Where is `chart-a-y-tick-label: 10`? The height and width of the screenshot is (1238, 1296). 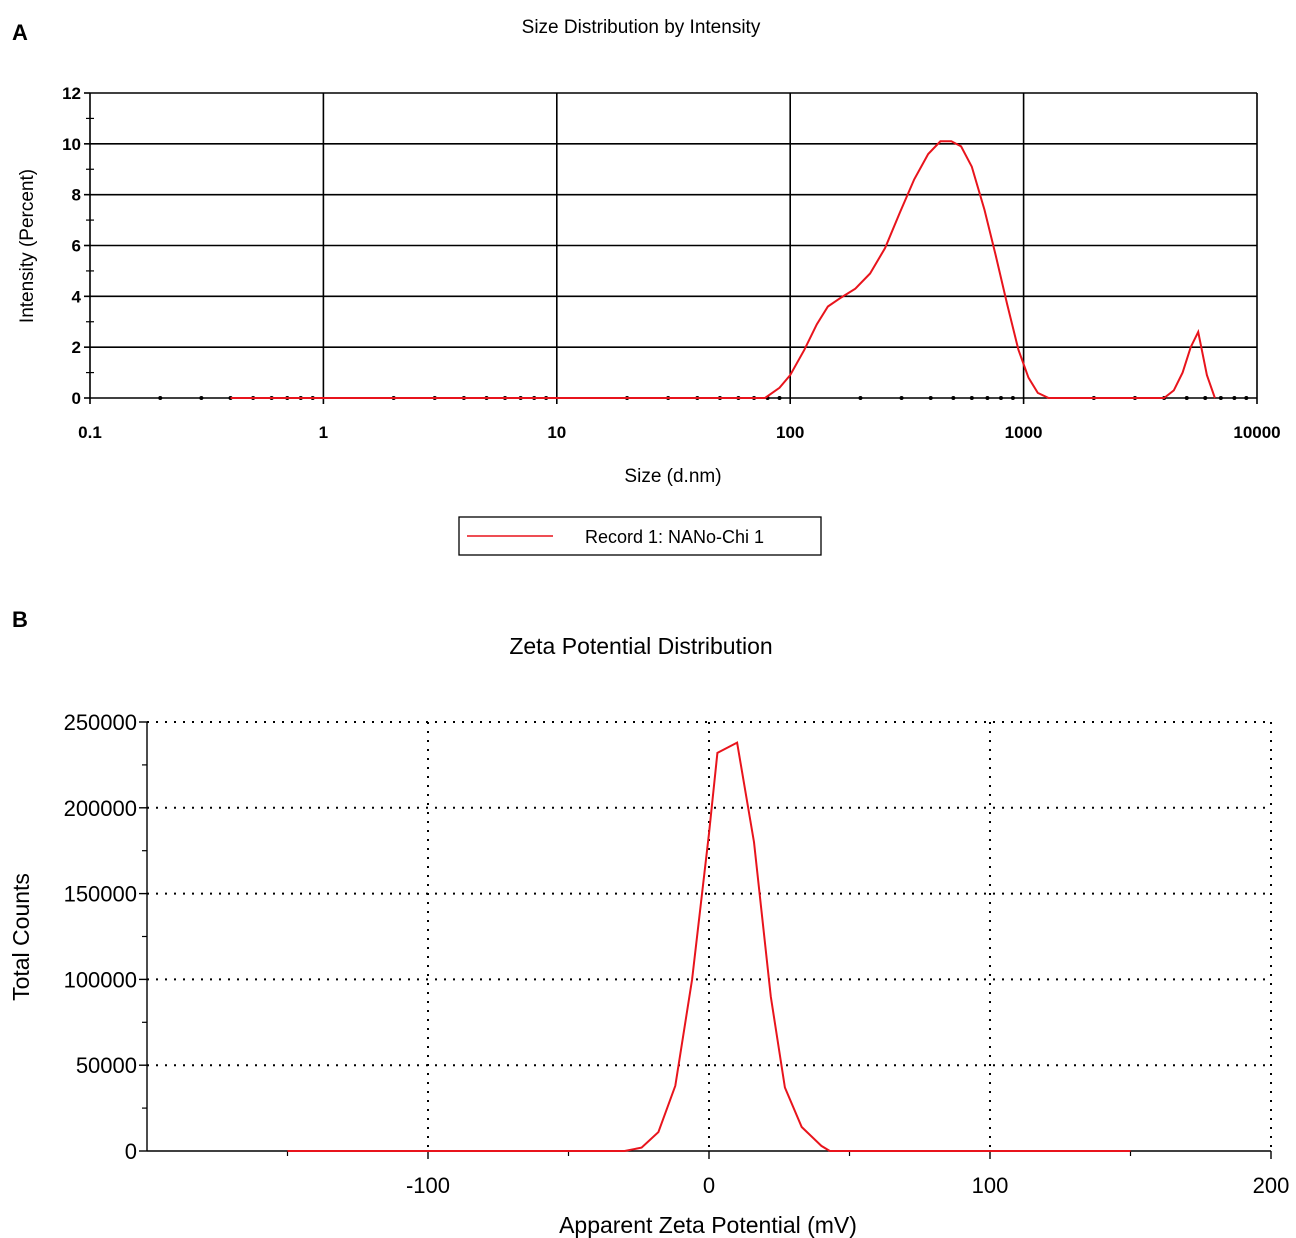
chart-a-y-tick-label: 10 is located at coordinates (71, 144).